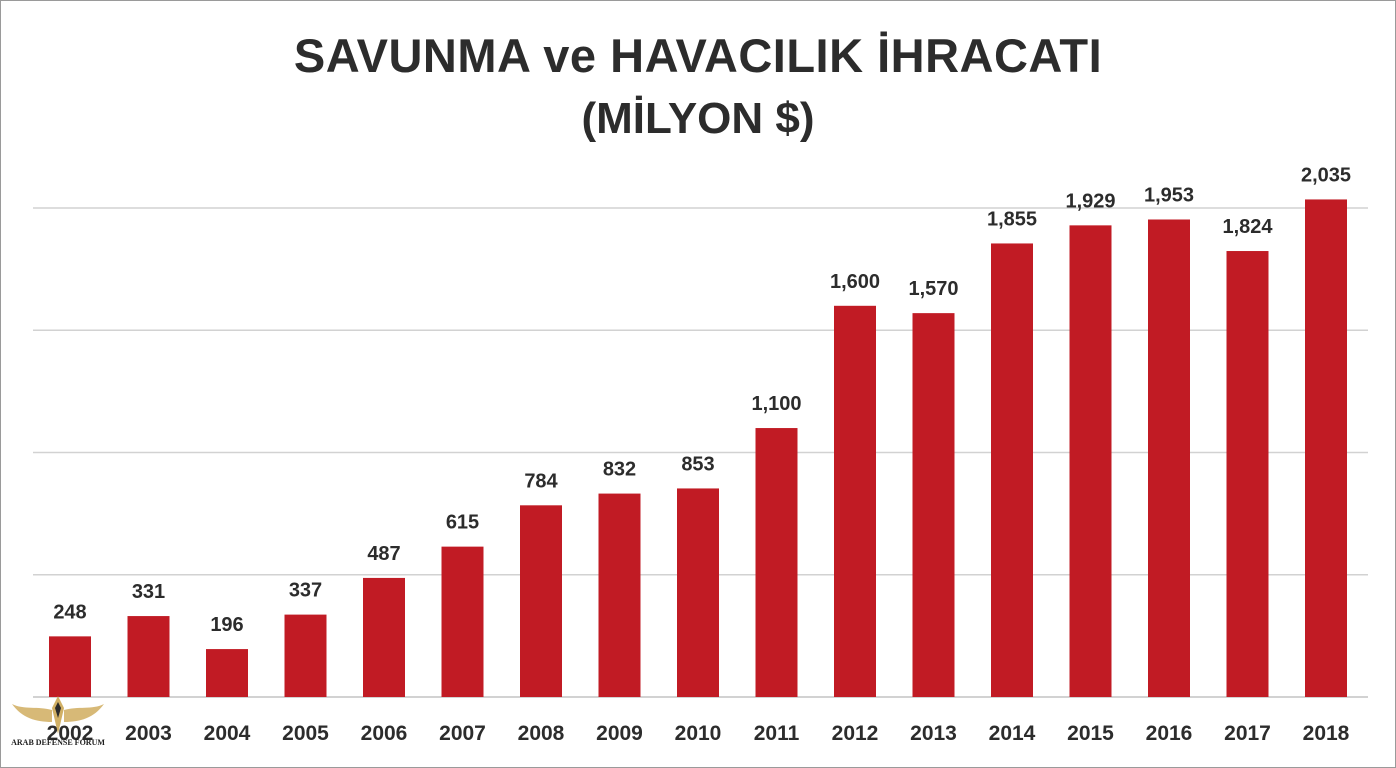  Describe the element at coordinates (383, 554) in the screenshot. I see `value-label-2006: 487` at that location.